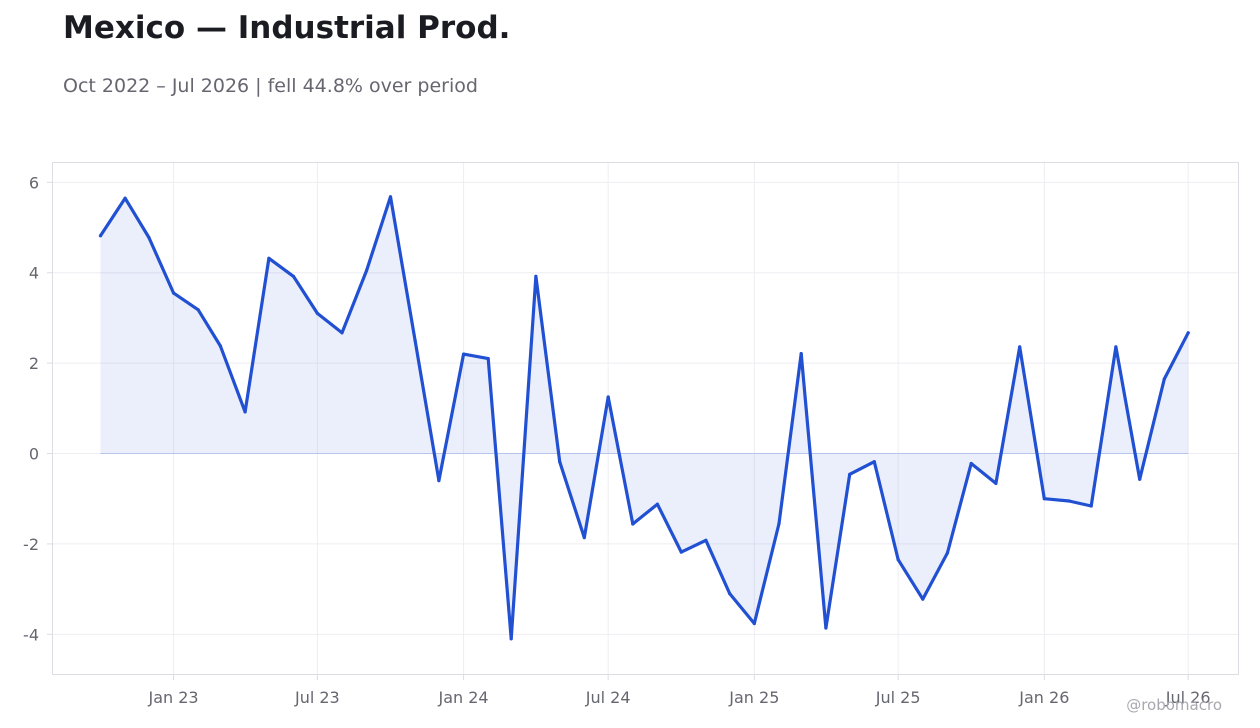 This screenshot has width=1260, height=728. I want to click on x-tick-label: Jul 25, so click(898, 697).